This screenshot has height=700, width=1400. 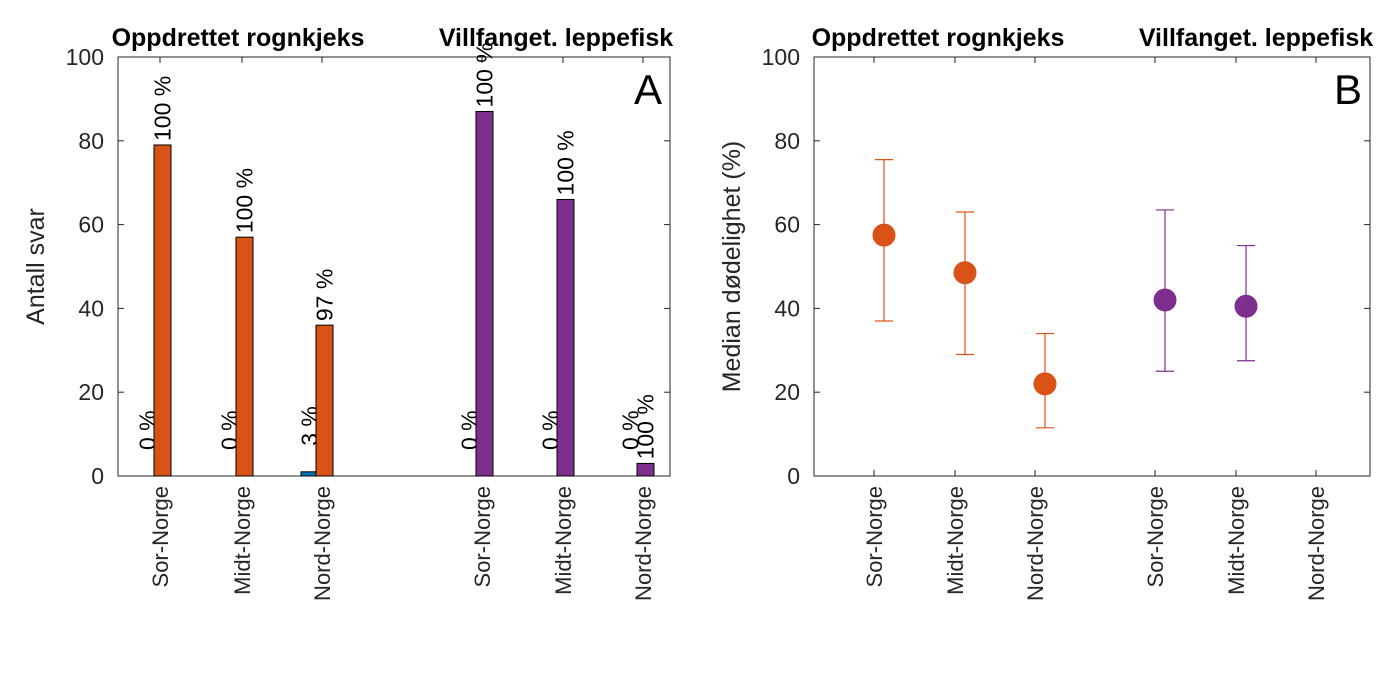 What do you see at coordinates (36, 266) in the screenshot?
I see `y-axis-label: Antall svar` at bounding box center [36, 266].